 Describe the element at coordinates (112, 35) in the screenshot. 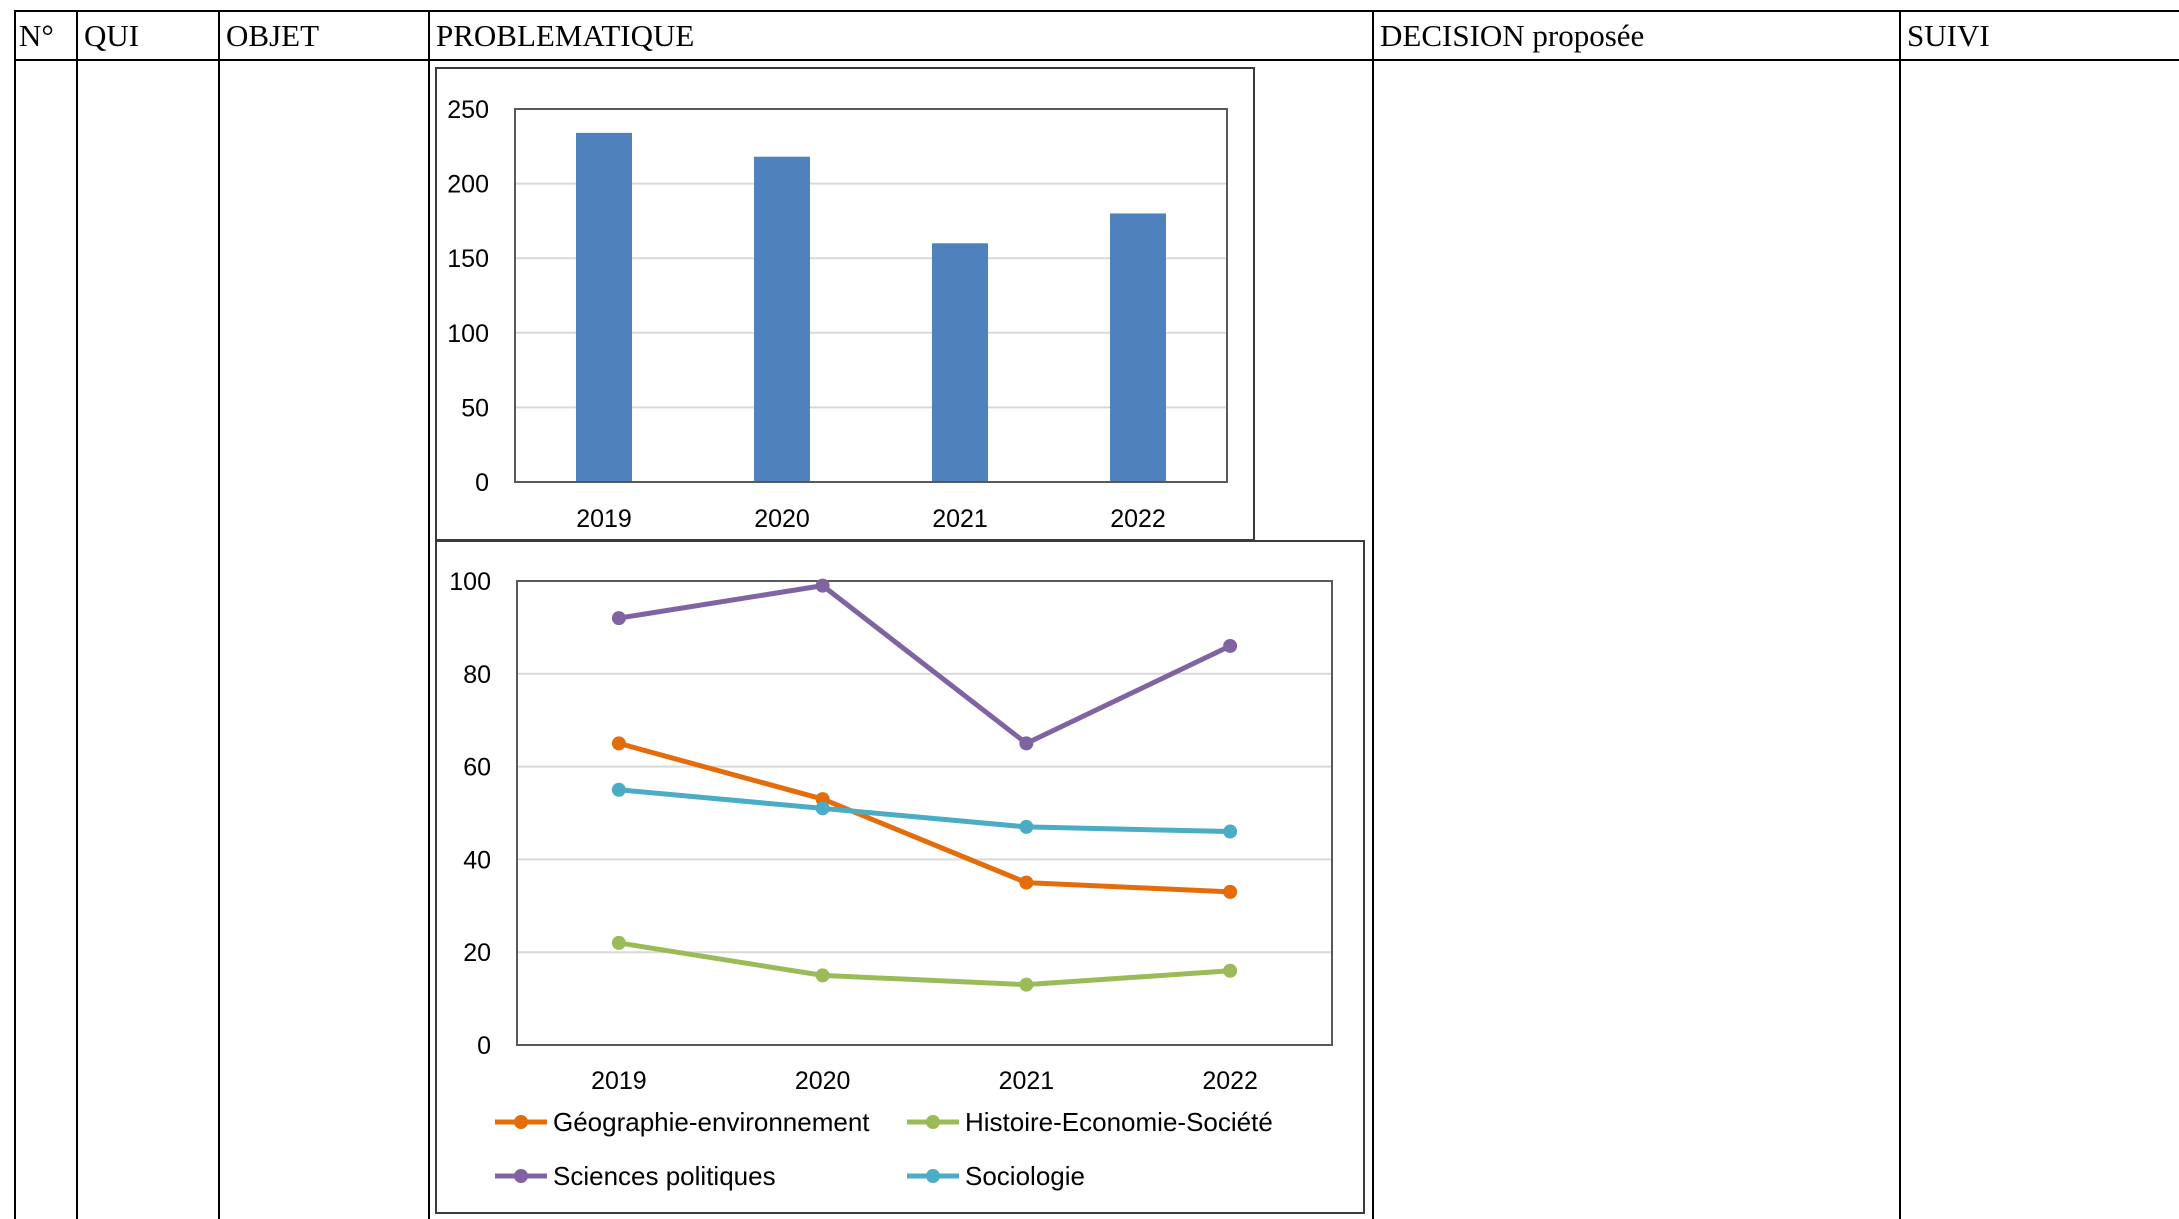

I see `header-qui: QUI` at that location.